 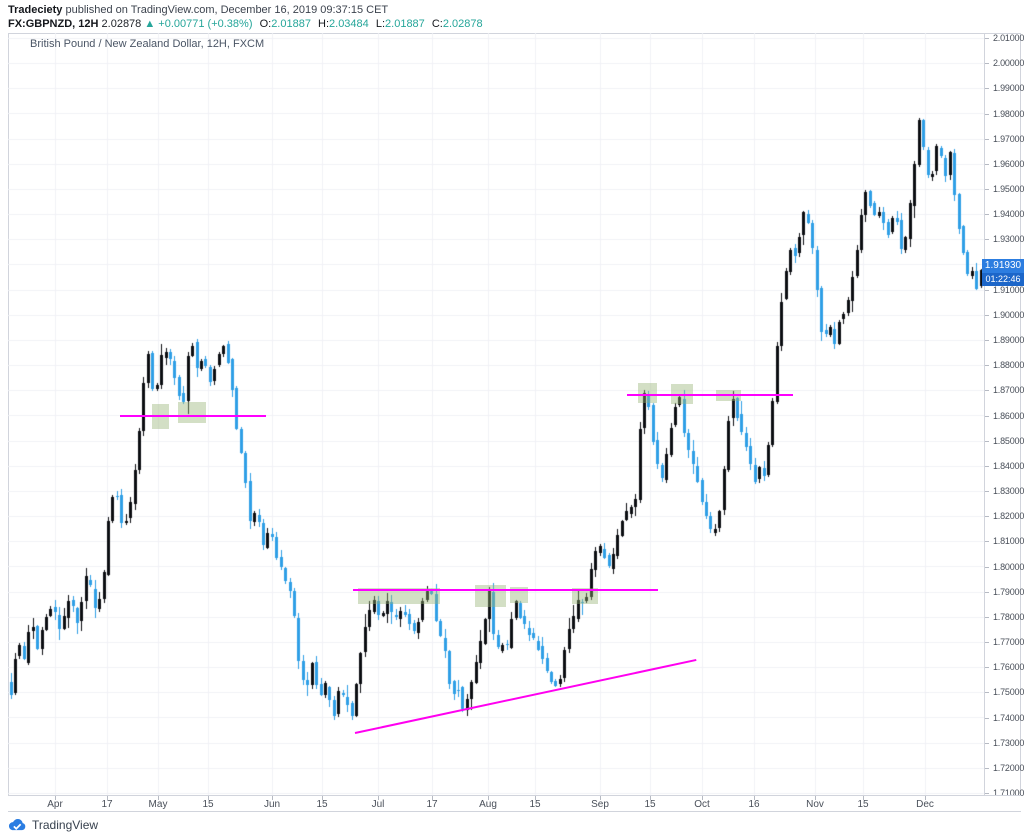 What do you see at coordinates (1008, 767) in the screenshot?
I see `price-axis-label: 1.72000` at bounding box center [1008, 767].